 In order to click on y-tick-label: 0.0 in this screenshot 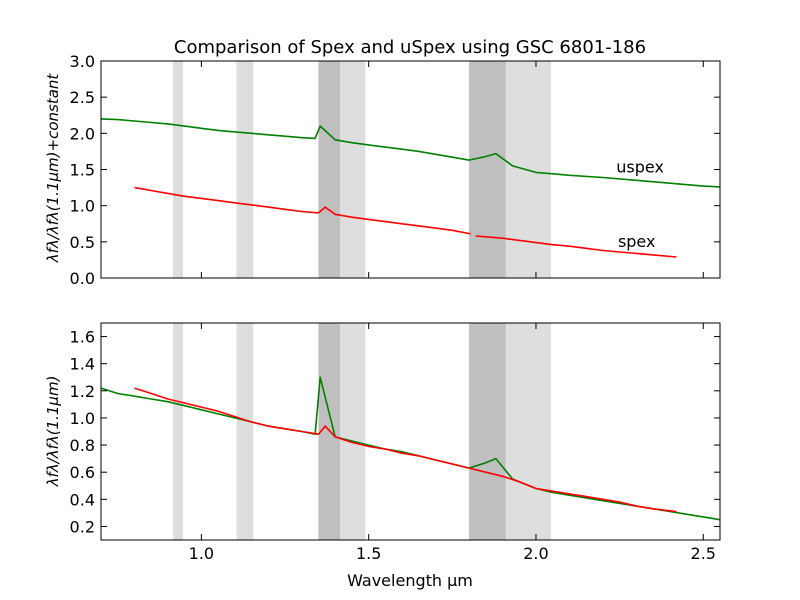, I will do `click(82, 278)`.